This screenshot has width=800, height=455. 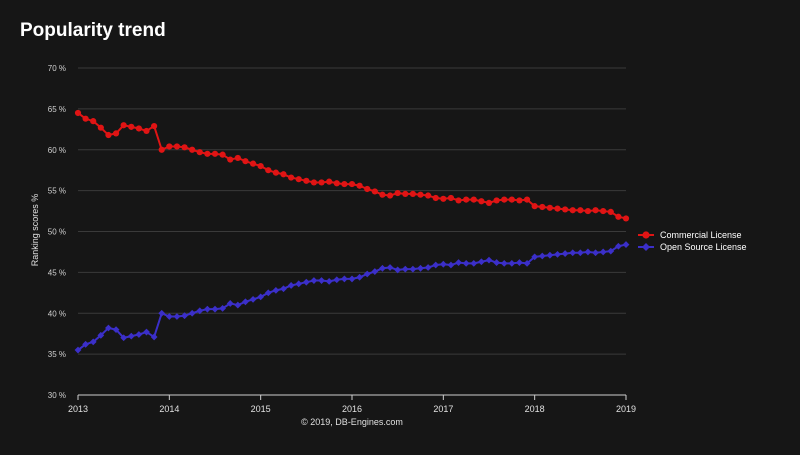 What do you see at coordinates (690, 235) in the screenshot?
I see `legend-item-commercial: Commercial License` at bounding box center [690, 235].